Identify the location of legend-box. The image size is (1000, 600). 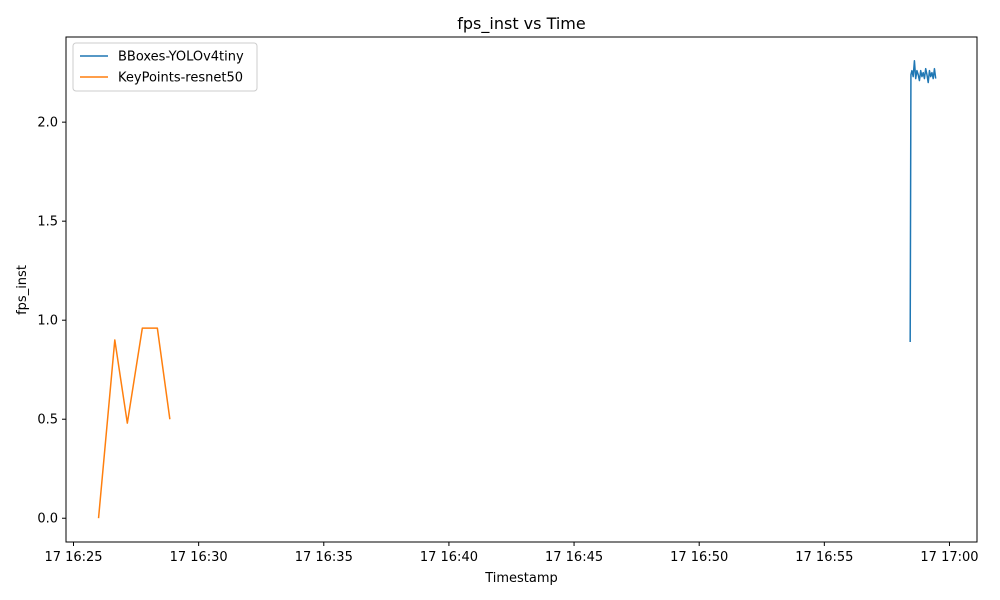
(165, 67).